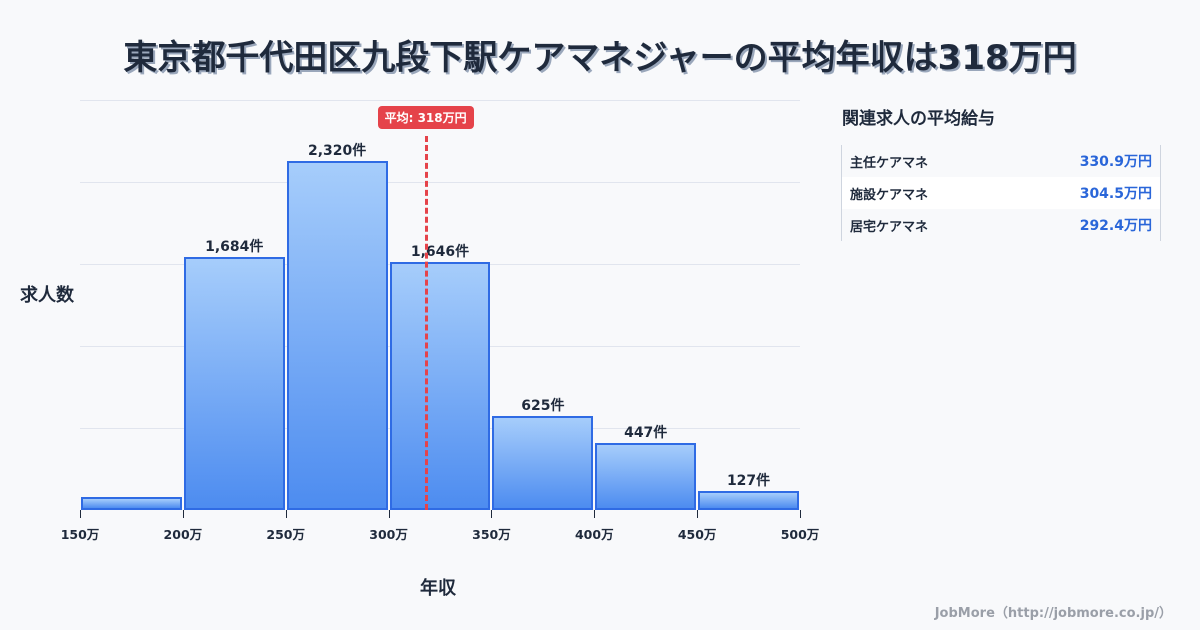 The height and width of the screenshot is (630, 1200). Describe the element at coordinates (594, 534) in the screenshot. I see `x-tick-label: 400万` at that location.